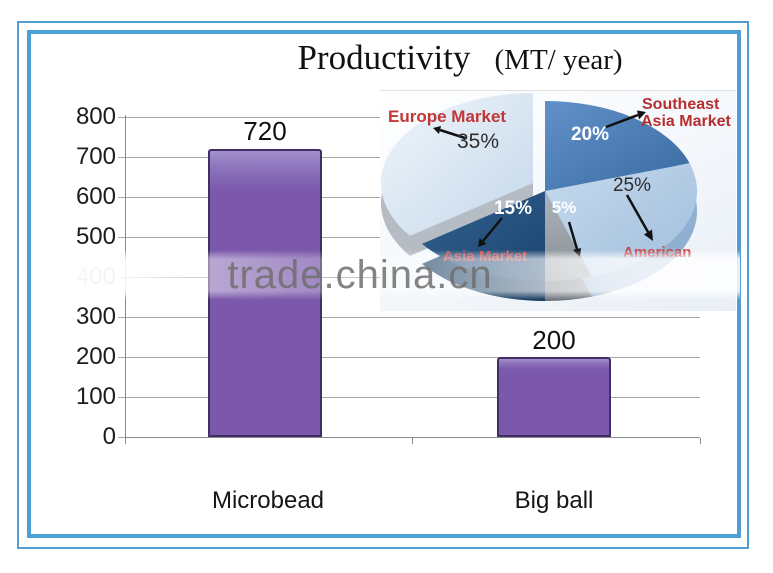 Image resolution: width=773 pixels, height=573 pixels. I want to click on pie-percent-25: 25%, so click(632, 185).